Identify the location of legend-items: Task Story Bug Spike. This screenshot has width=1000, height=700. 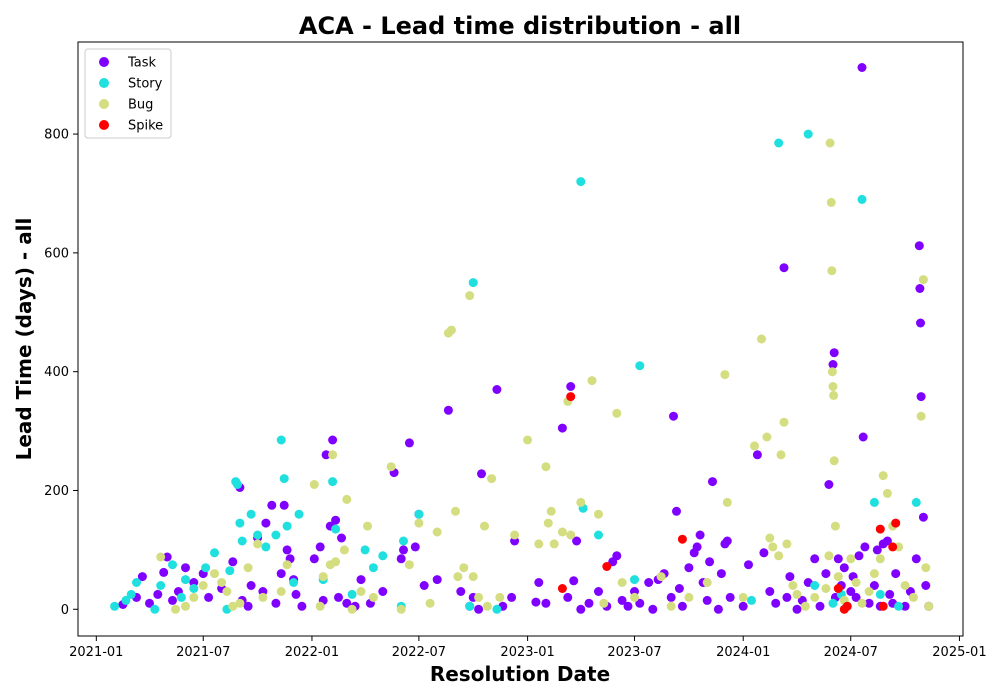
(131, 95).